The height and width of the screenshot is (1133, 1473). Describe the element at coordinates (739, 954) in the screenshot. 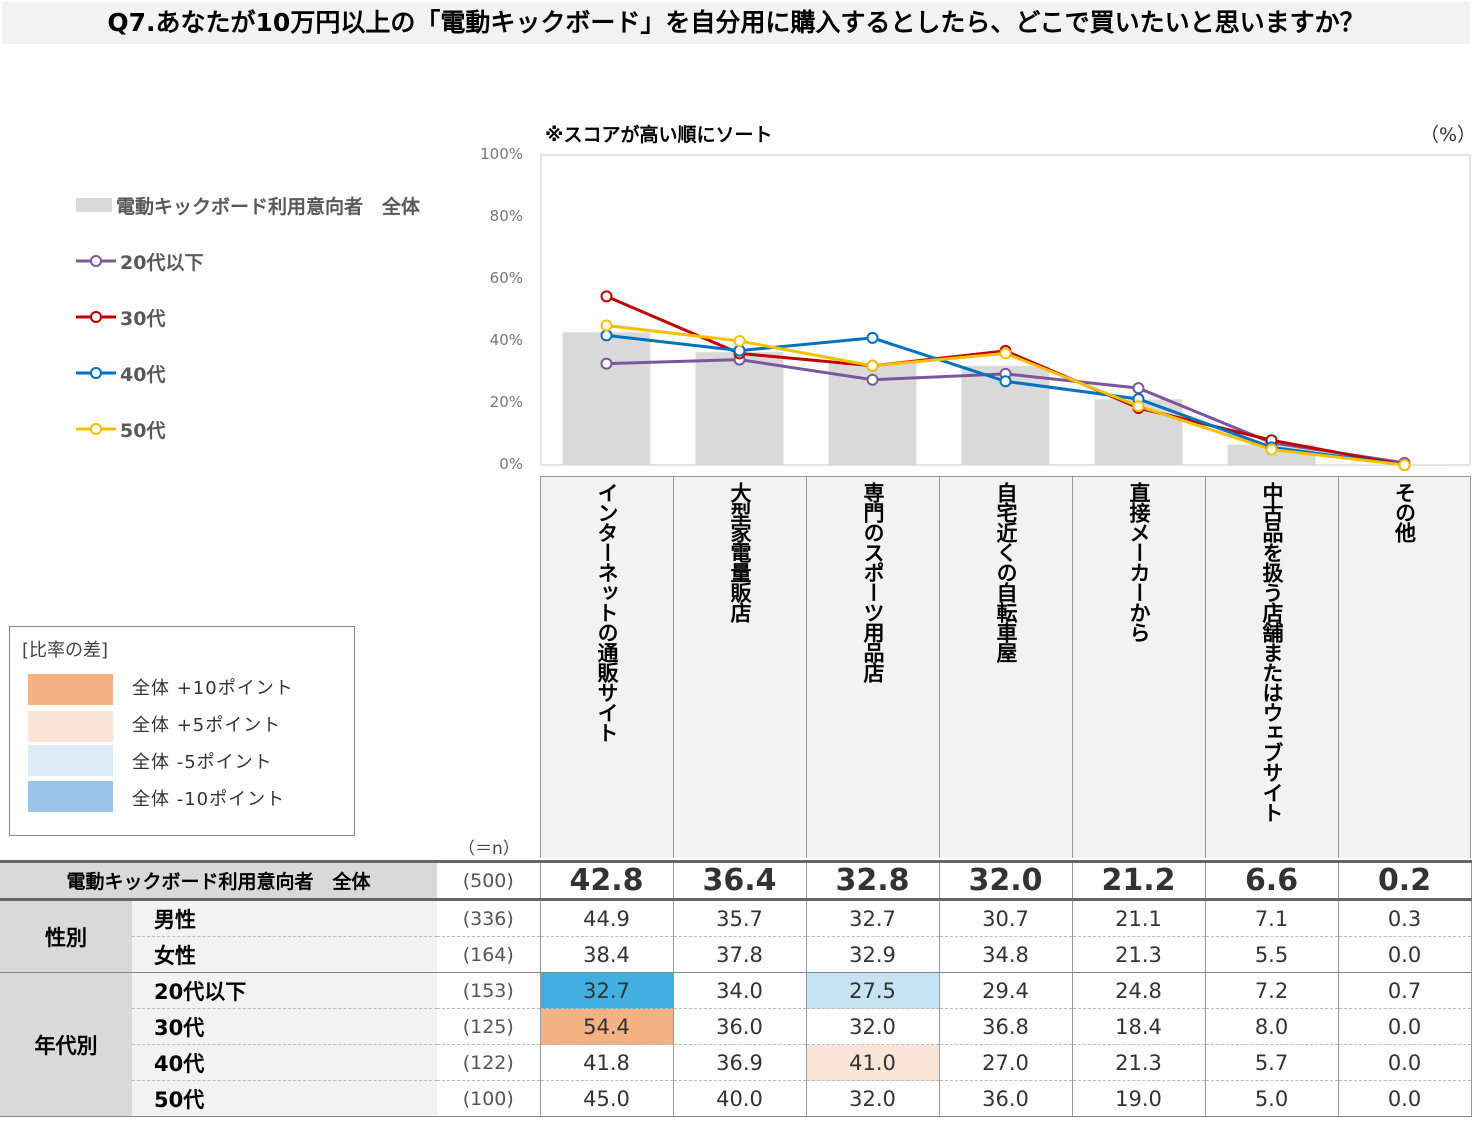

I see `table-cell: 37.8` at that location.